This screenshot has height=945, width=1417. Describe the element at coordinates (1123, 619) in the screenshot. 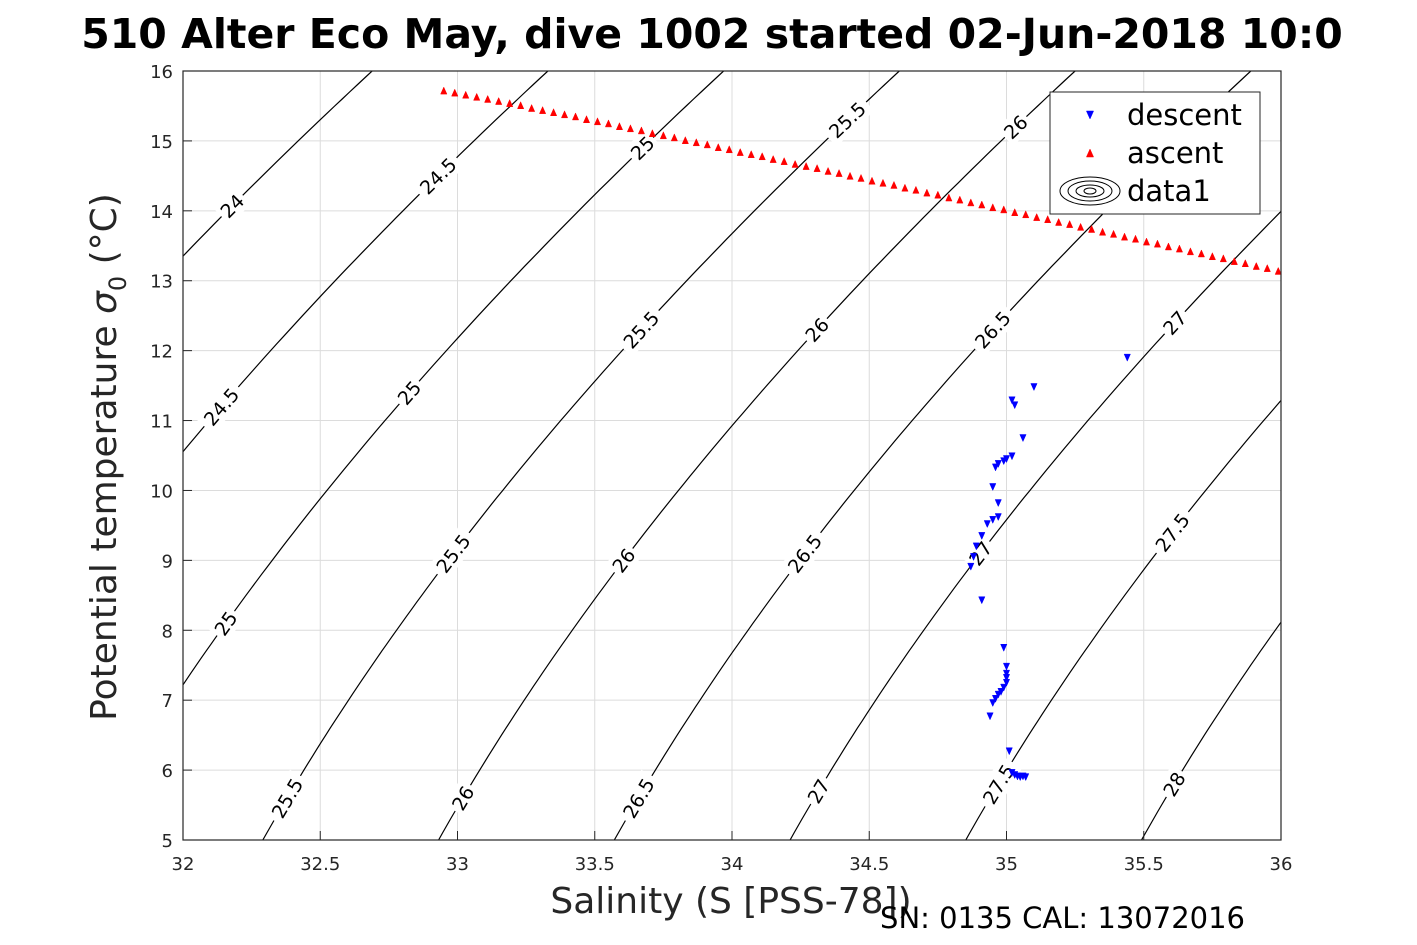

I see `contour-line` at that location.